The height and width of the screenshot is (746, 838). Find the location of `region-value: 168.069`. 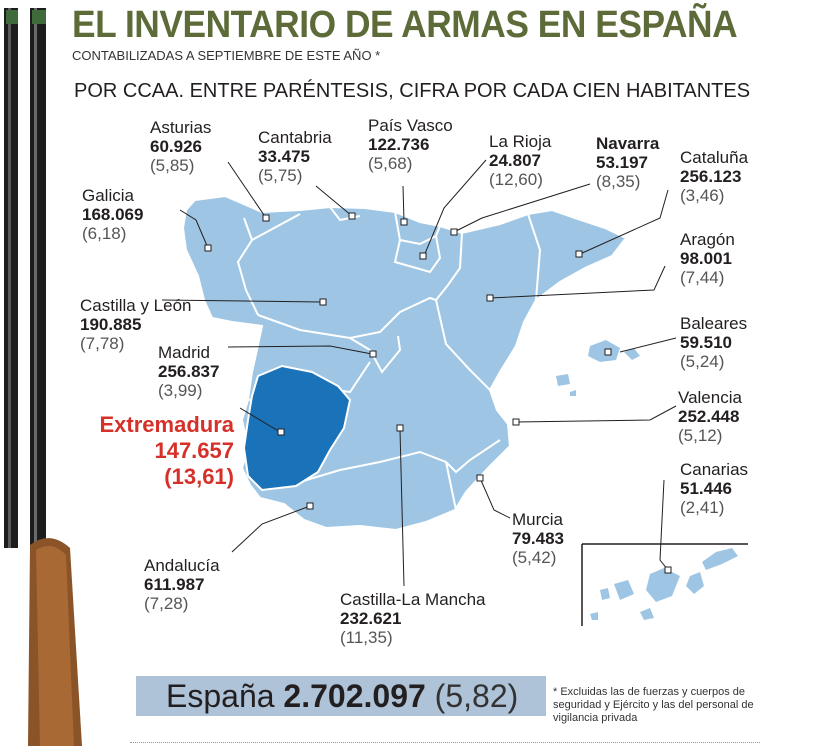

region-value: 168.069 is located at coordinates (113, 214).